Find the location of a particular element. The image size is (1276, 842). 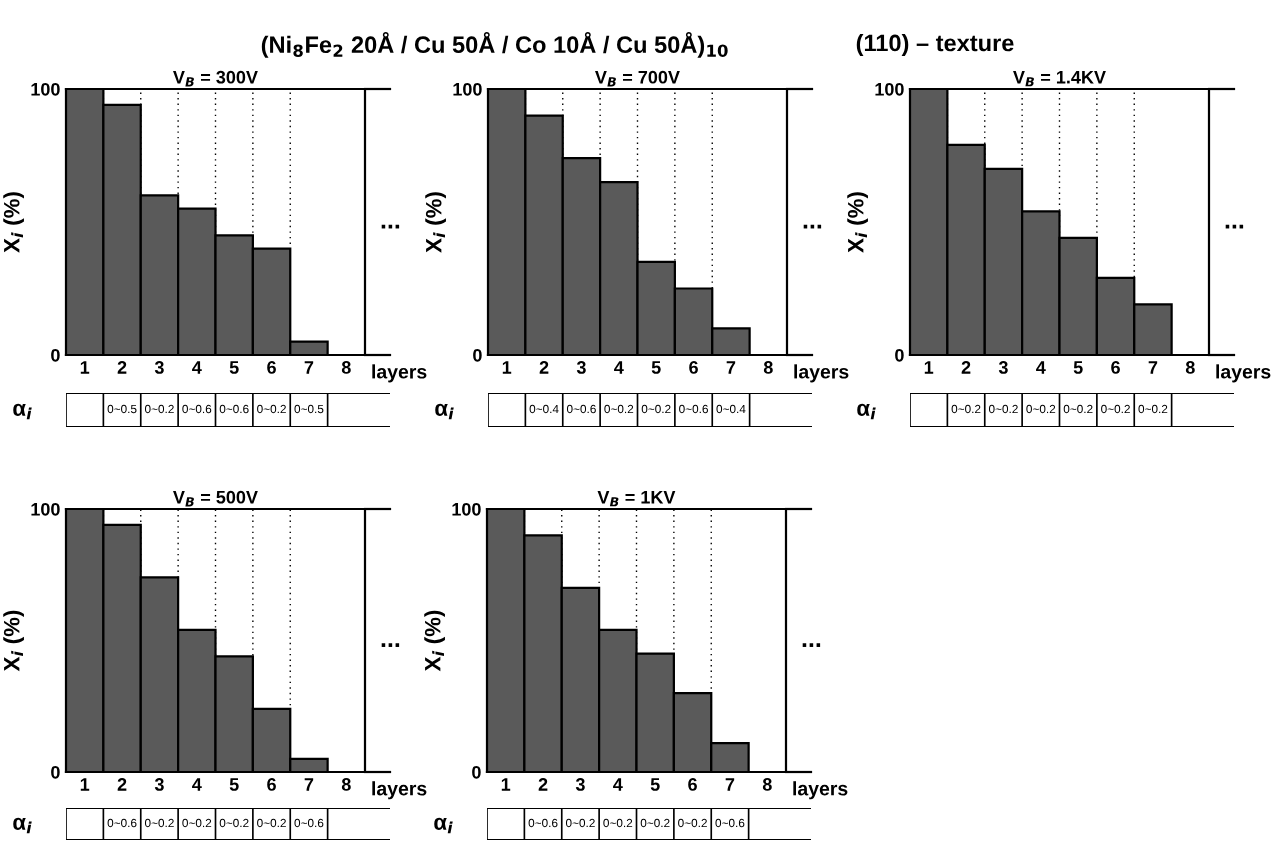

chart-title: V$_{B}$ = 300V is located at coordinates (215, 78).